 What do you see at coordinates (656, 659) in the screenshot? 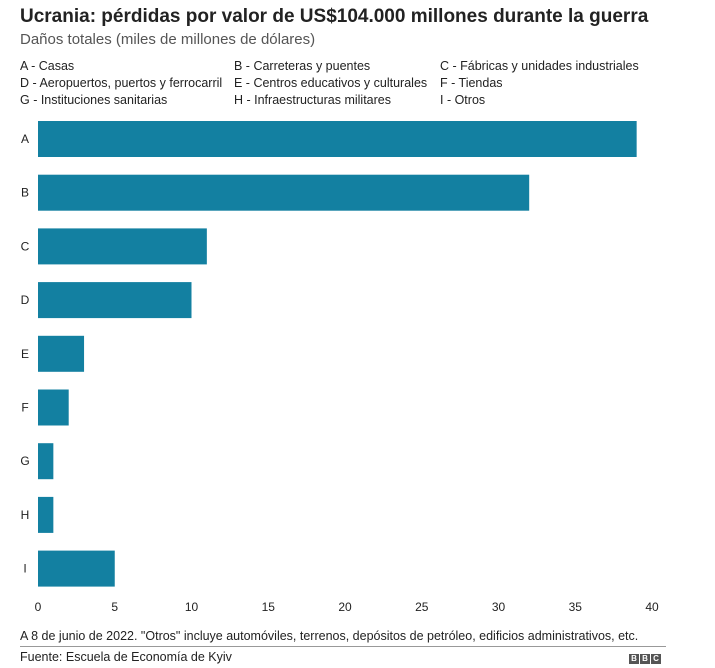
I see `logo-letter-c: C` at bounding box center [656, 659].